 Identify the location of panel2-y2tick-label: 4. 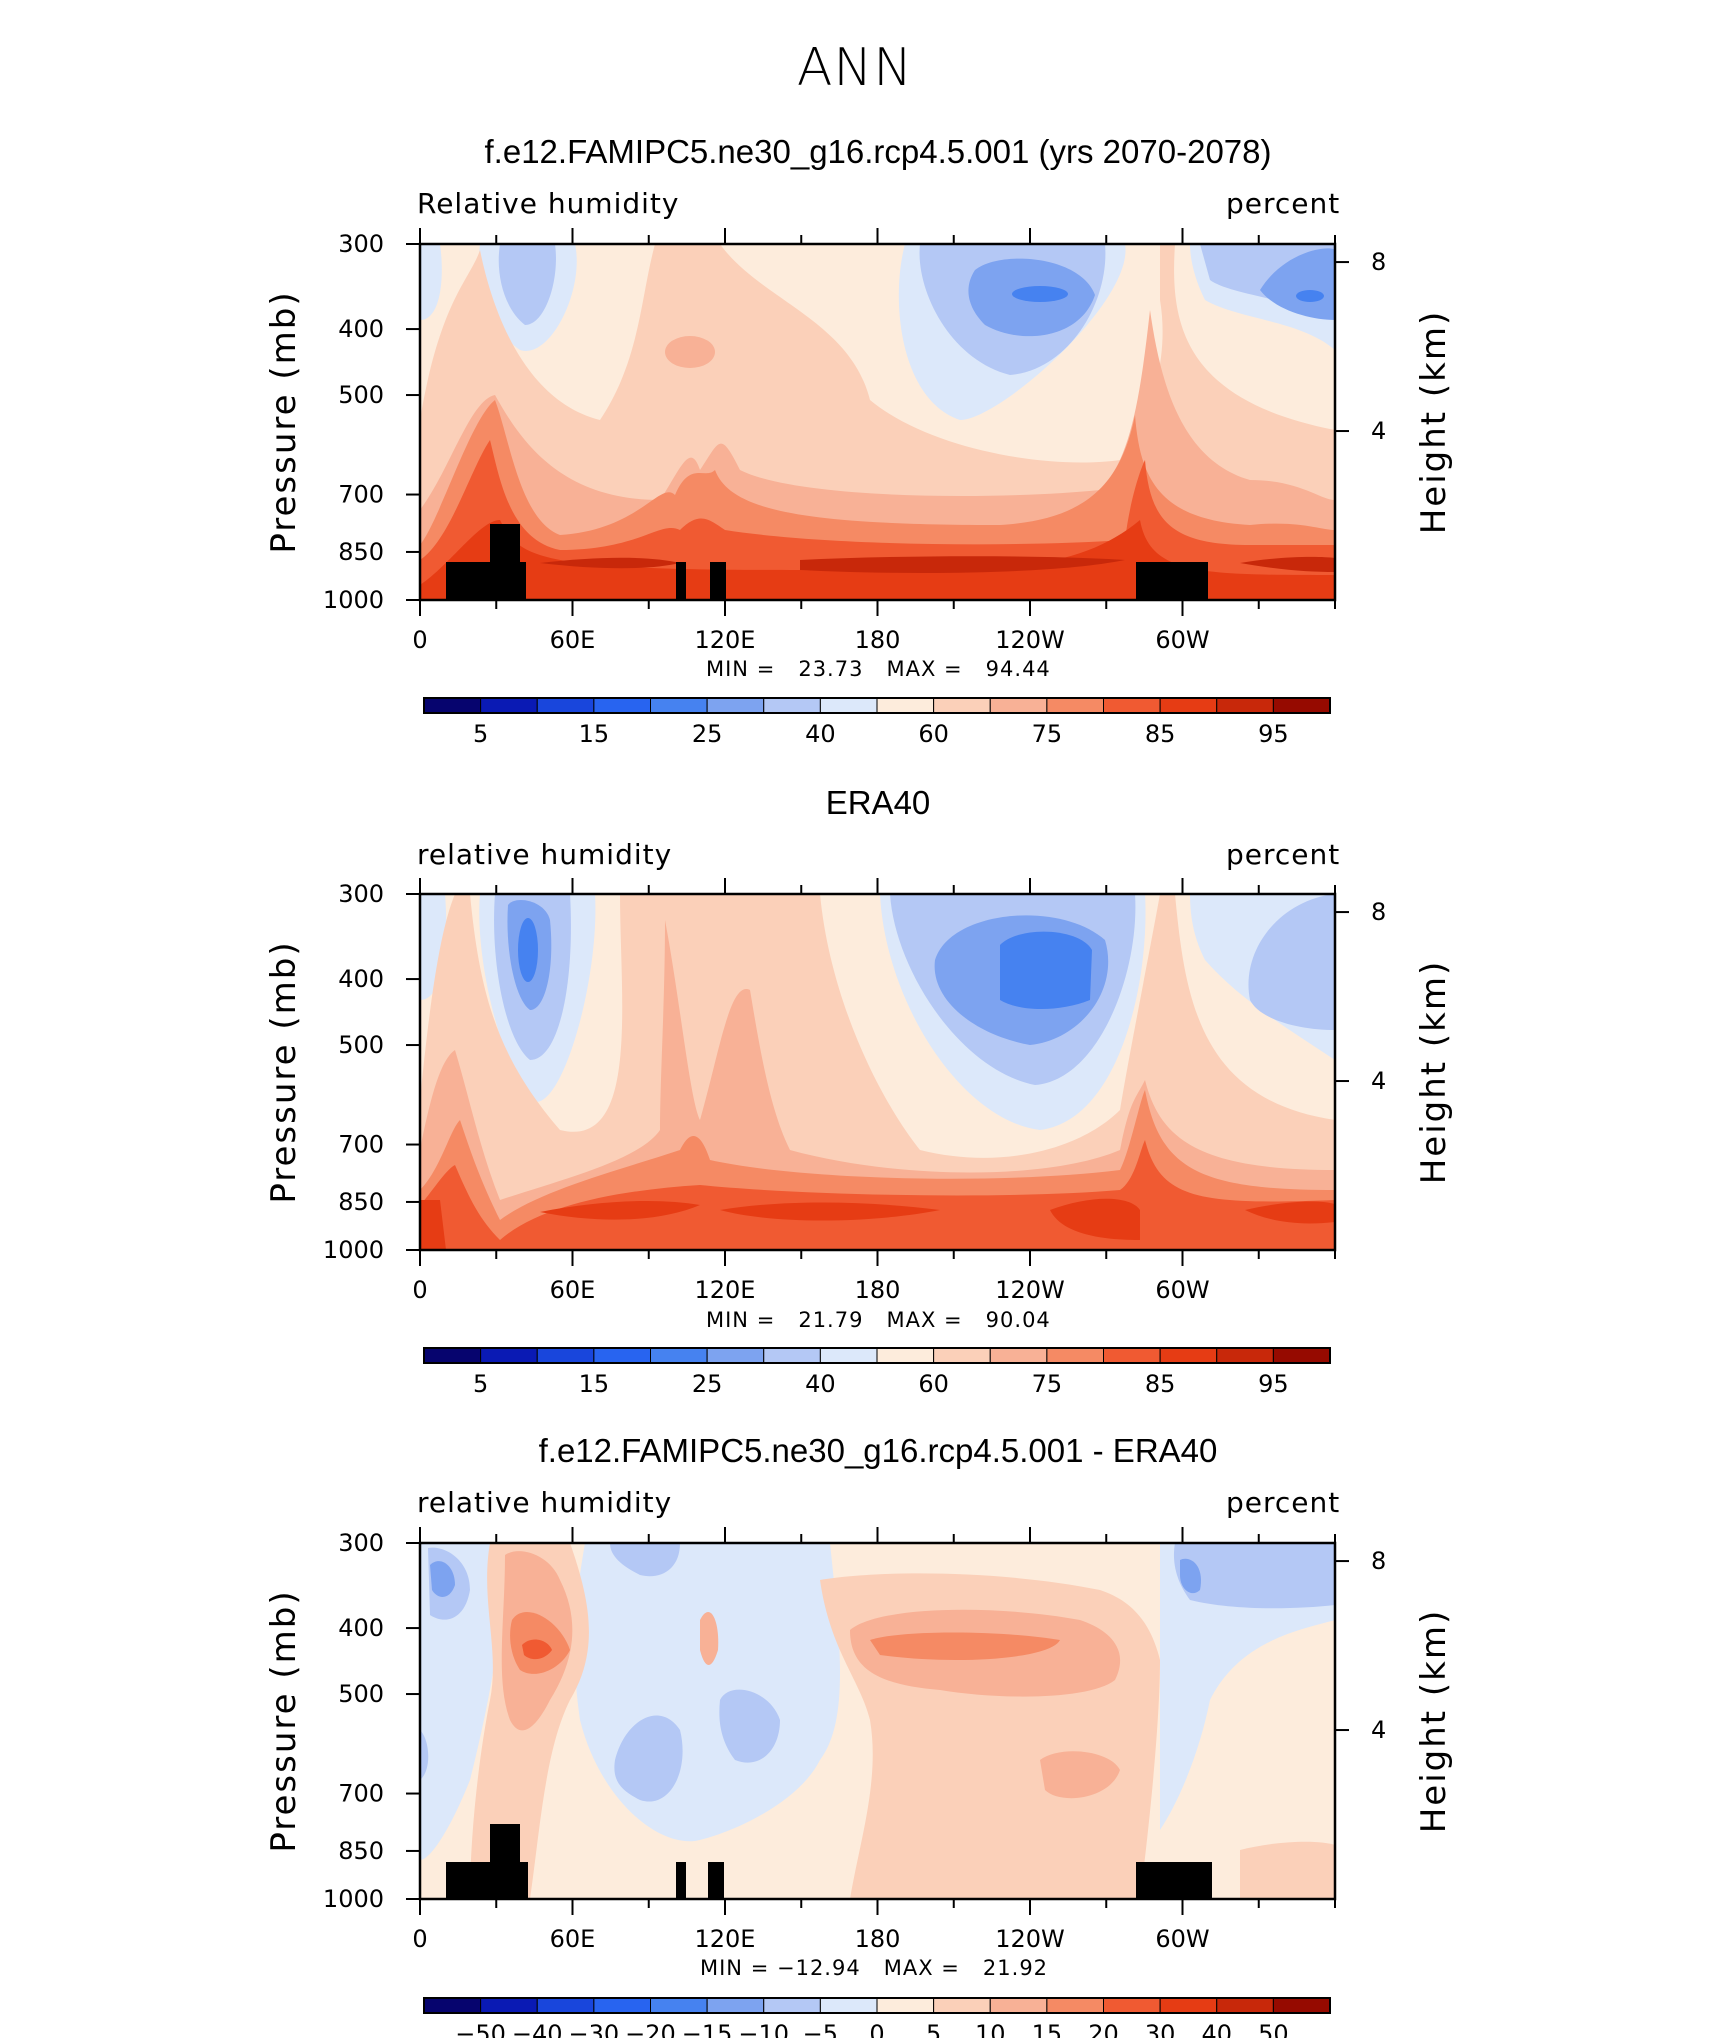
(1378, 1081).